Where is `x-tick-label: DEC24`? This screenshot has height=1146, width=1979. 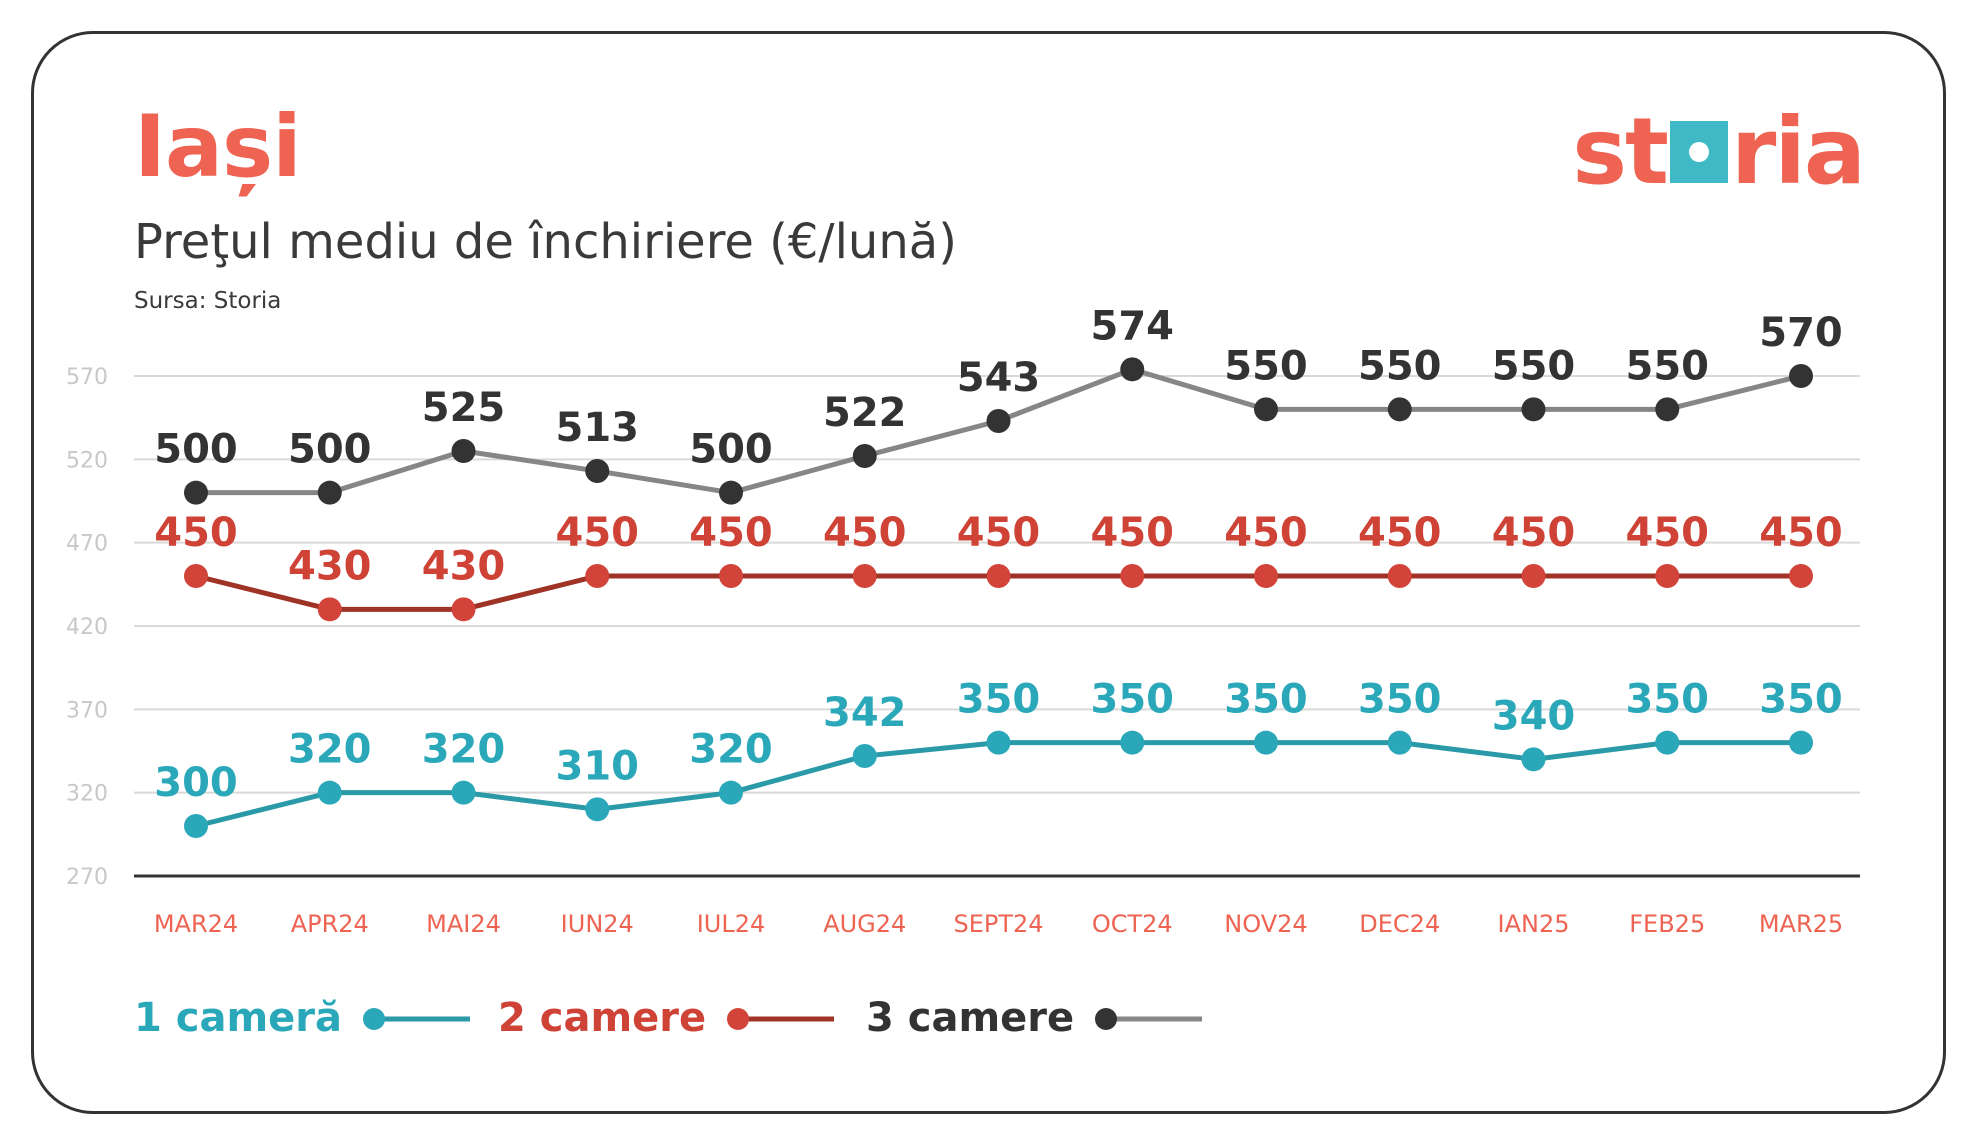 x-tick-label: DEC24 is located at coordinates (1399, 924).